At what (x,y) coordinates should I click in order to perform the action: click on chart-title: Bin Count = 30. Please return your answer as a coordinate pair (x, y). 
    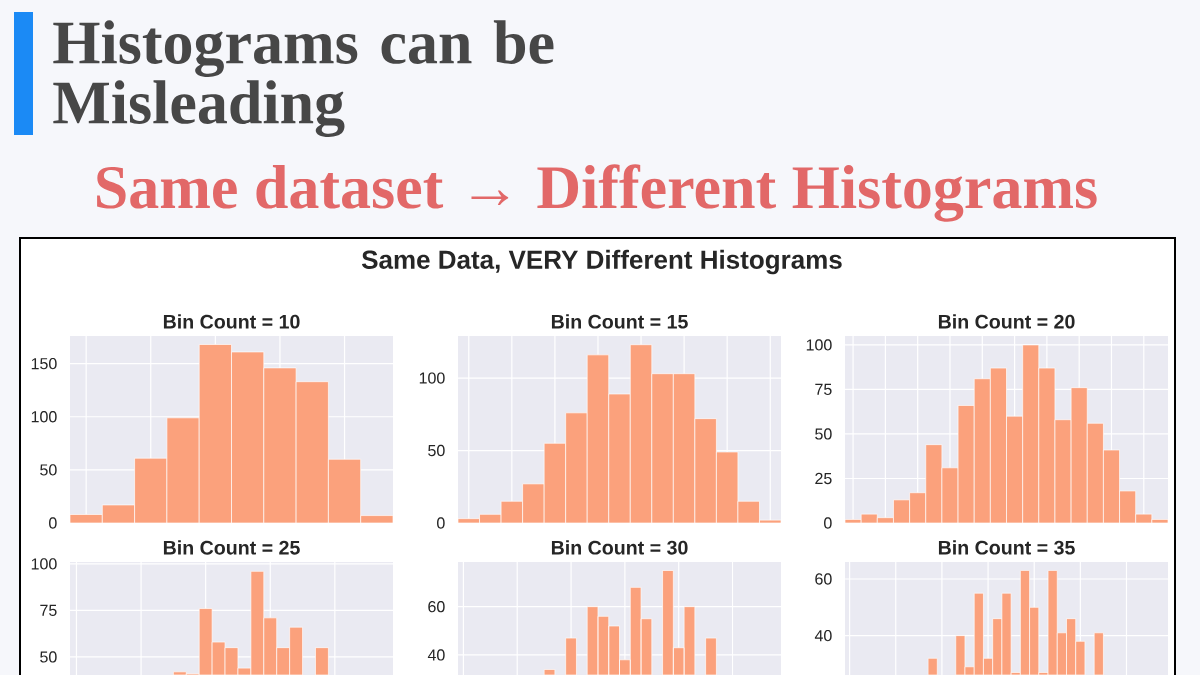
    Looking at the image, I should click on (619, 547).